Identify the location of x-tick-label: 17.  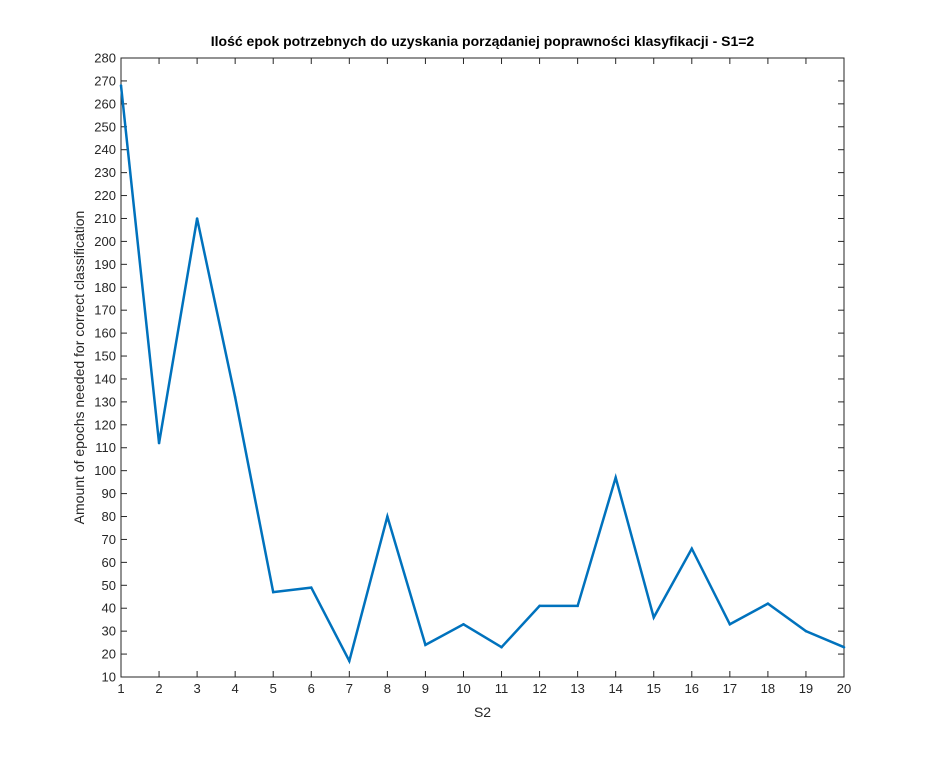
(730, 688).